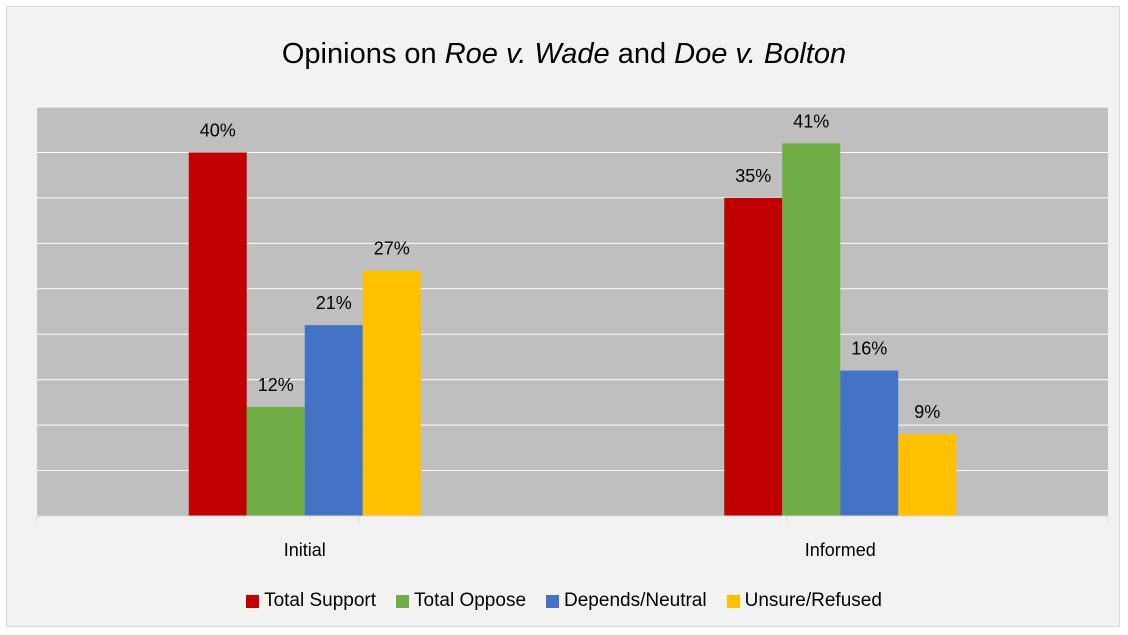  I want to click on bar-unsure-refused-informed, so click(927, 475).